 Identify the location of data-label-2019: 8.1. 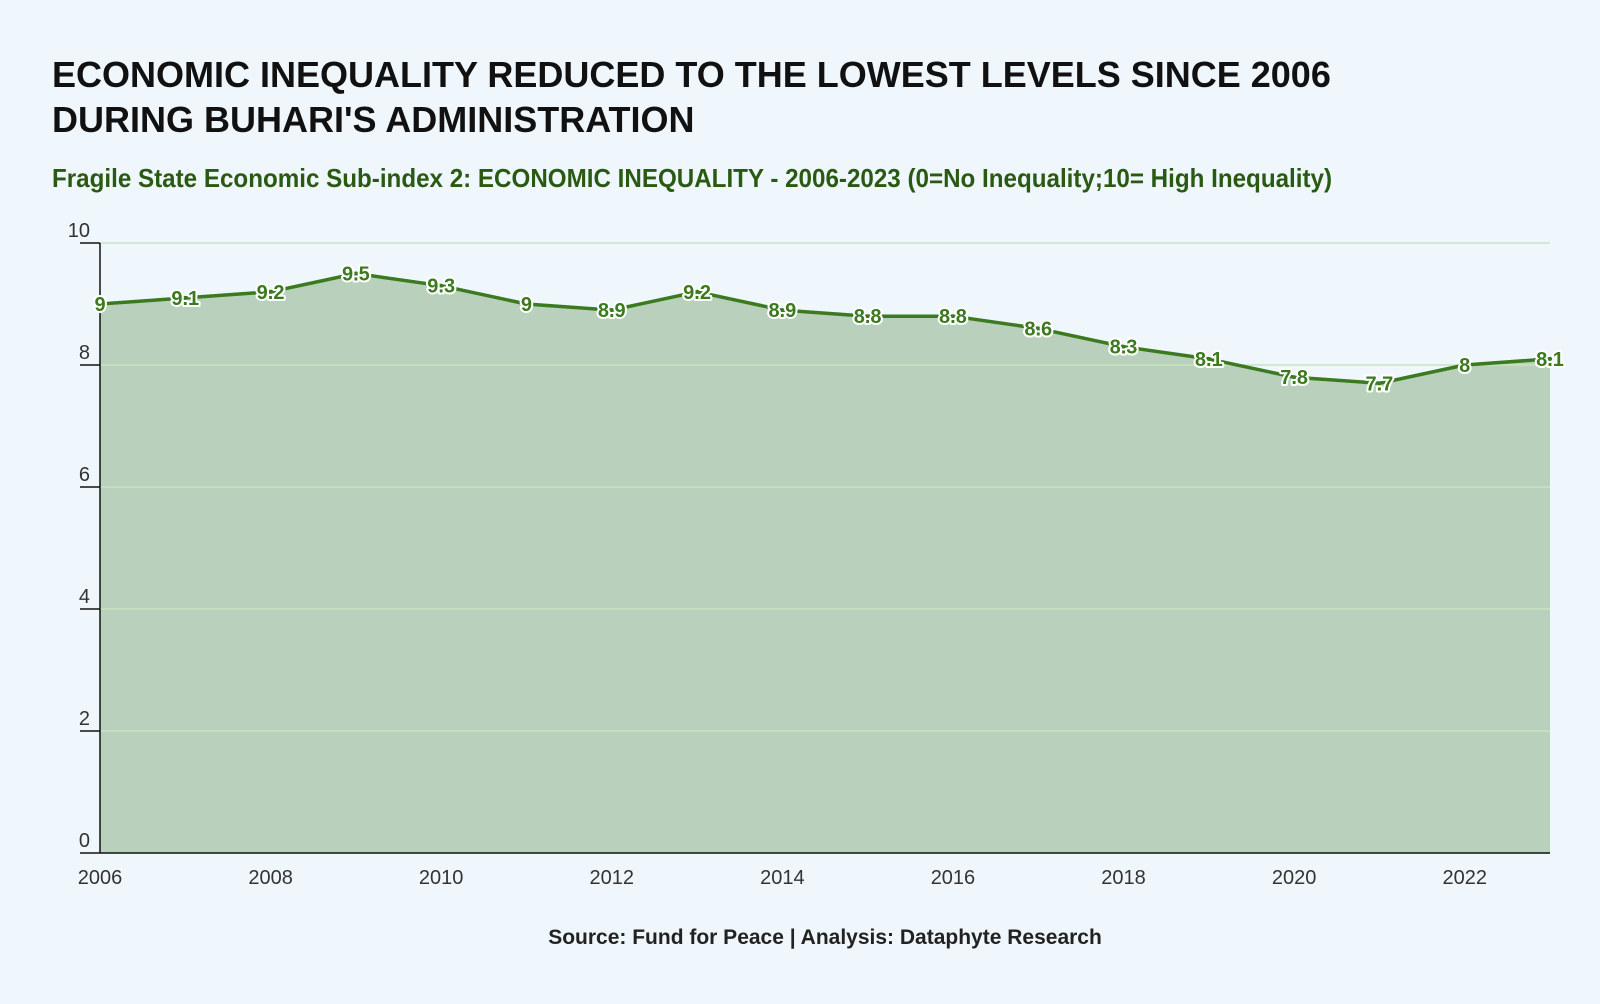
(1209, 360).